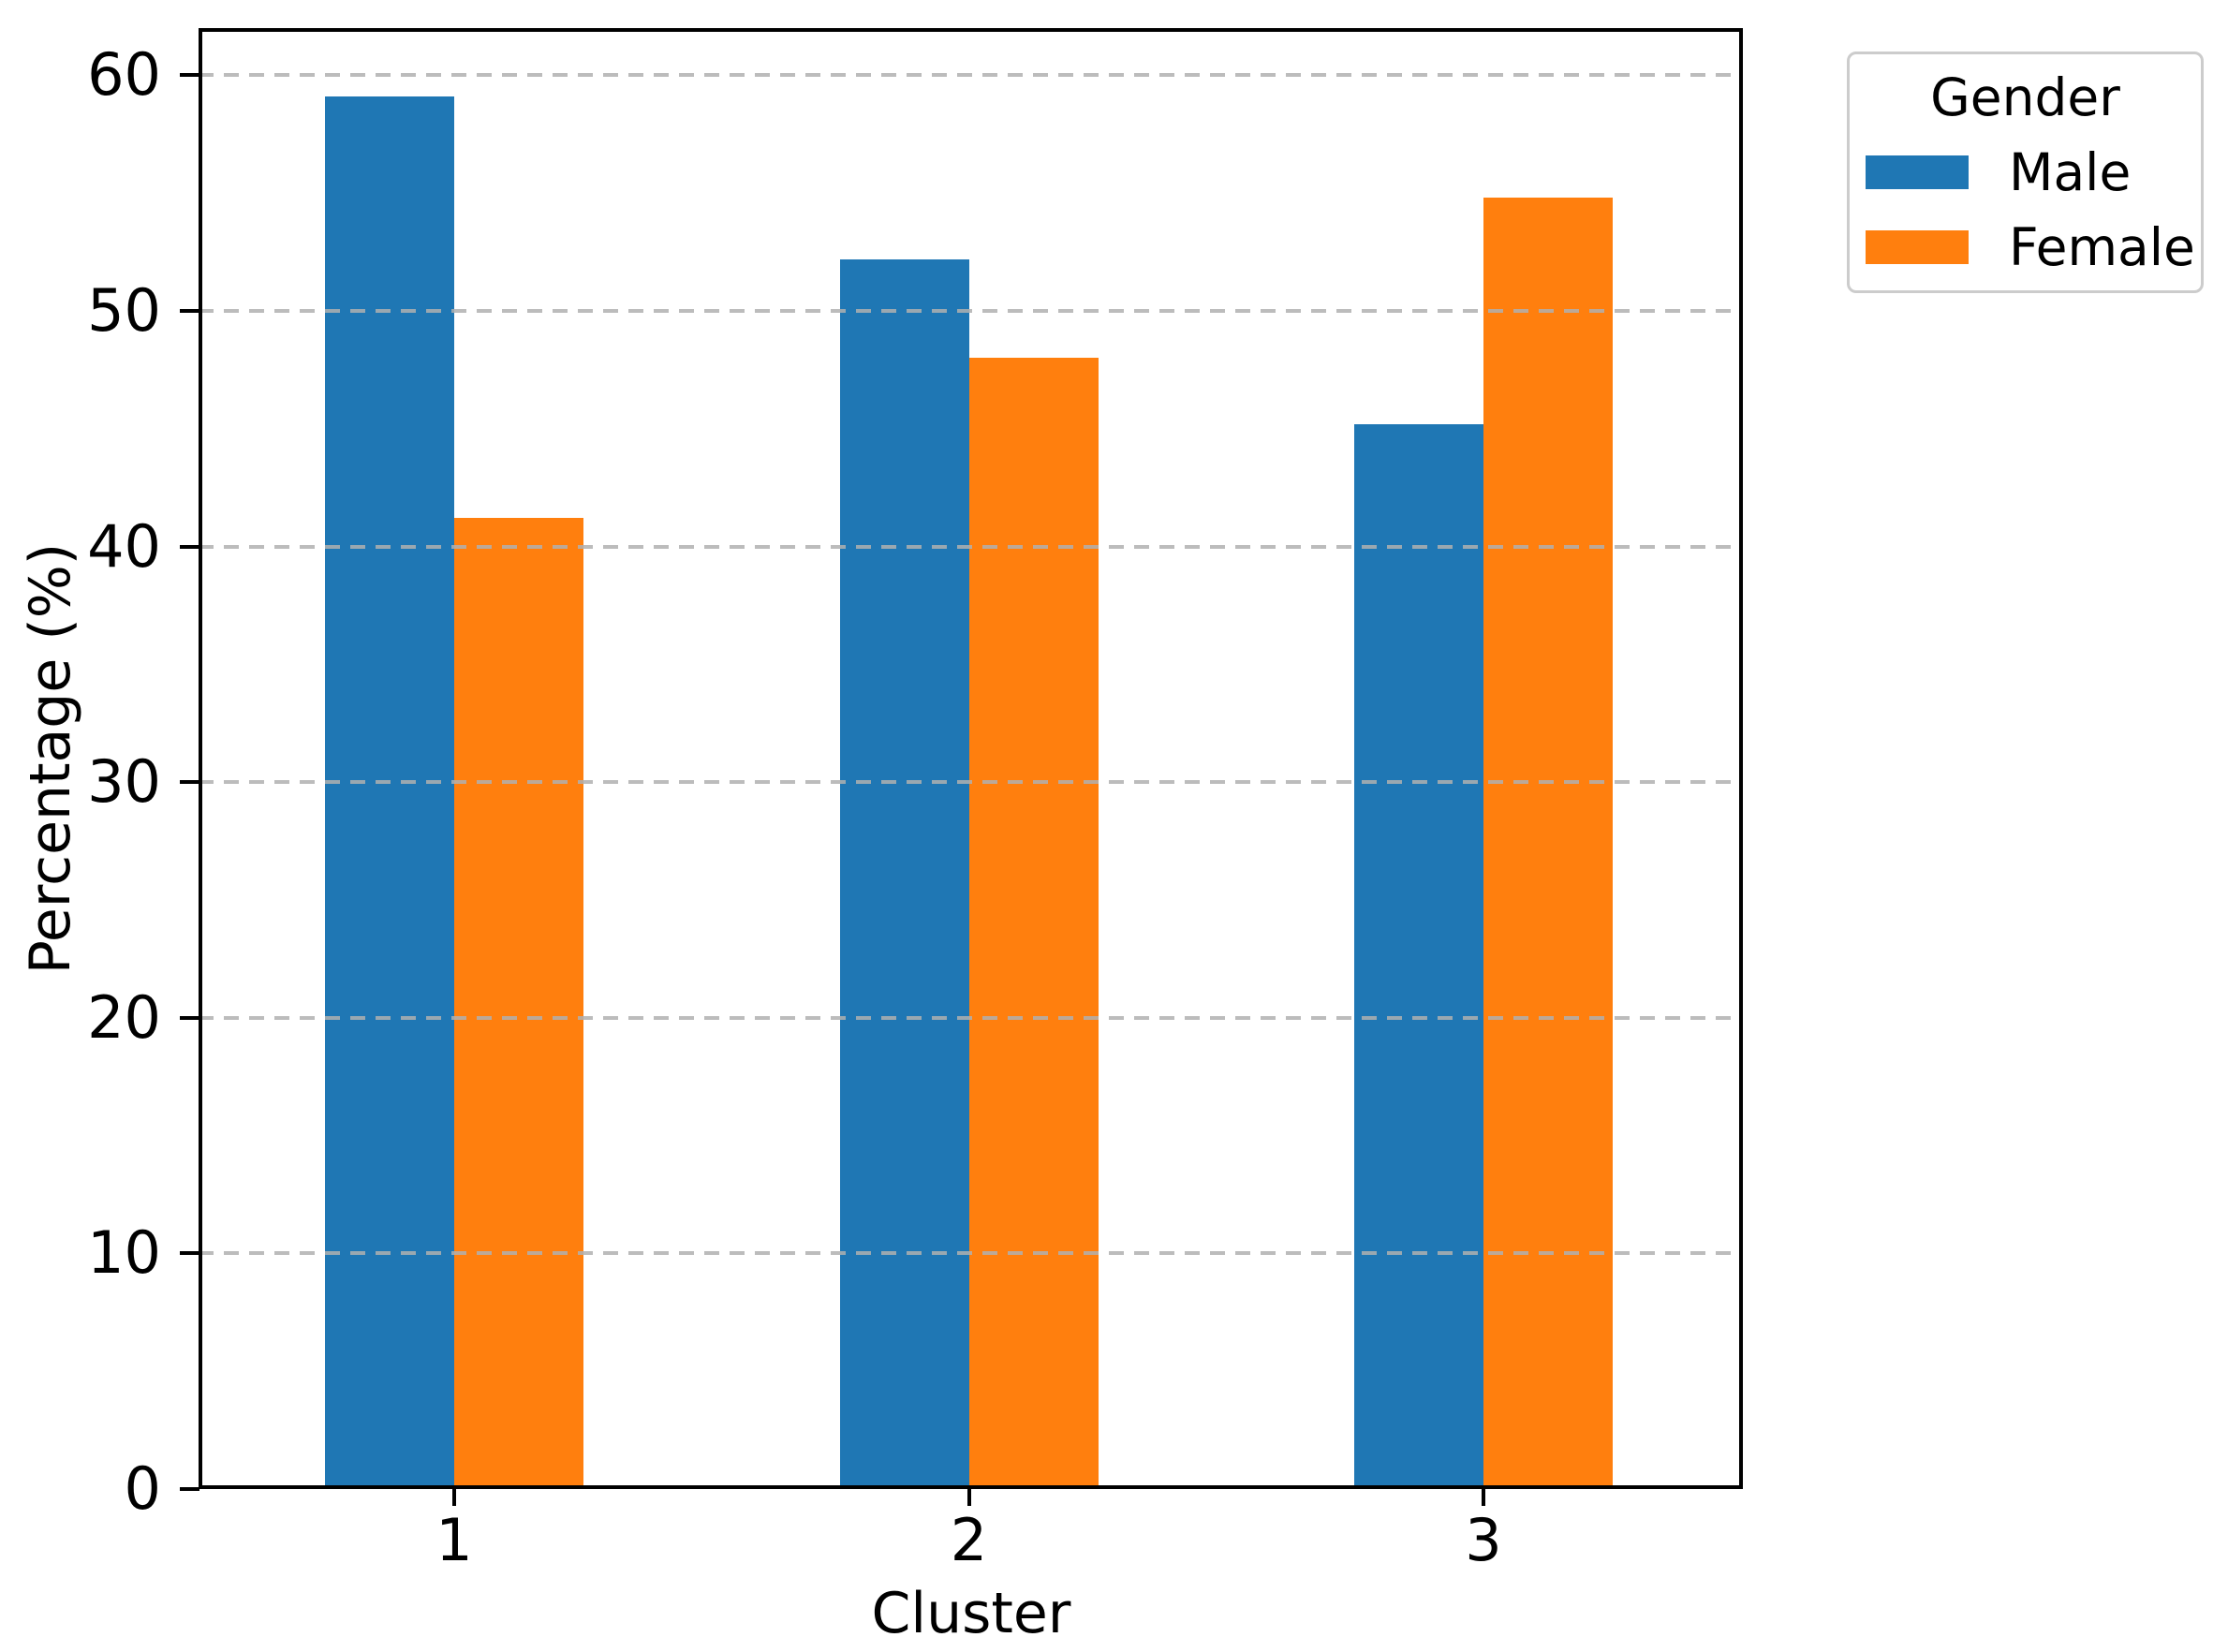  Describe the element at coordinates (2070, 171) in the screenshot. I see `legend-label-male: Male` at that location.